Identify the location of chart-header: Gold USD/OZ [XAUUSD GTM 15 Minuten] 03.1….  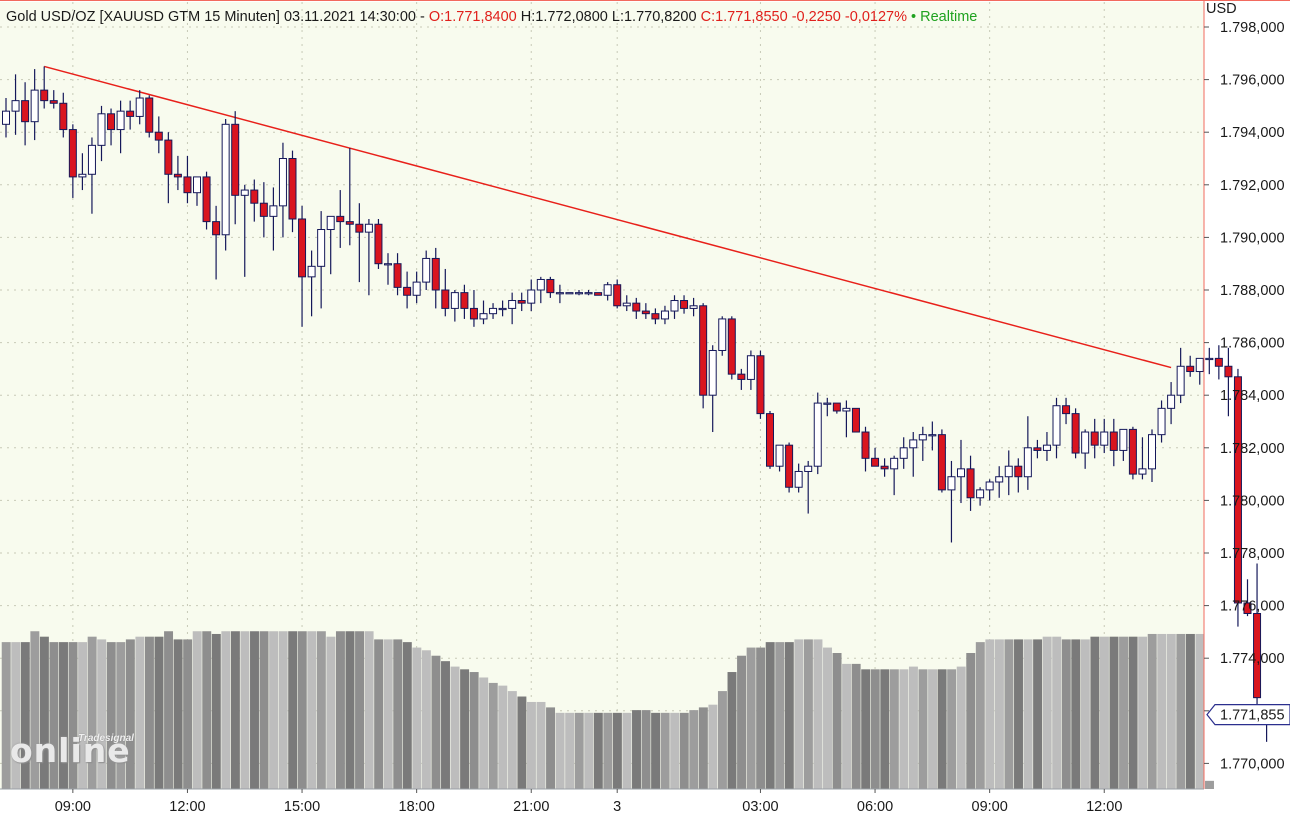
(491, 17).